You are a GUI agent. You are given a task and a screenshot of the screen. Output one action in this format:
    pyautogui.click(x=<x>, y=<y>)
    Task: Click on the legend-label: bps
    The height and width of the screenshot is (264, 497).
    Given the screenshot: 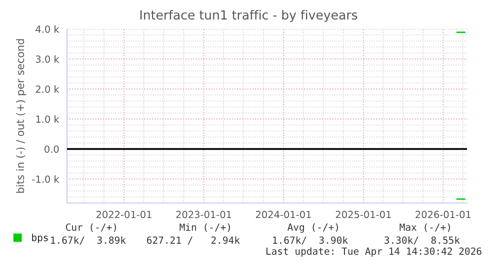 What is the action you would take?
    pyautogui.click(x=40, y=239)
    